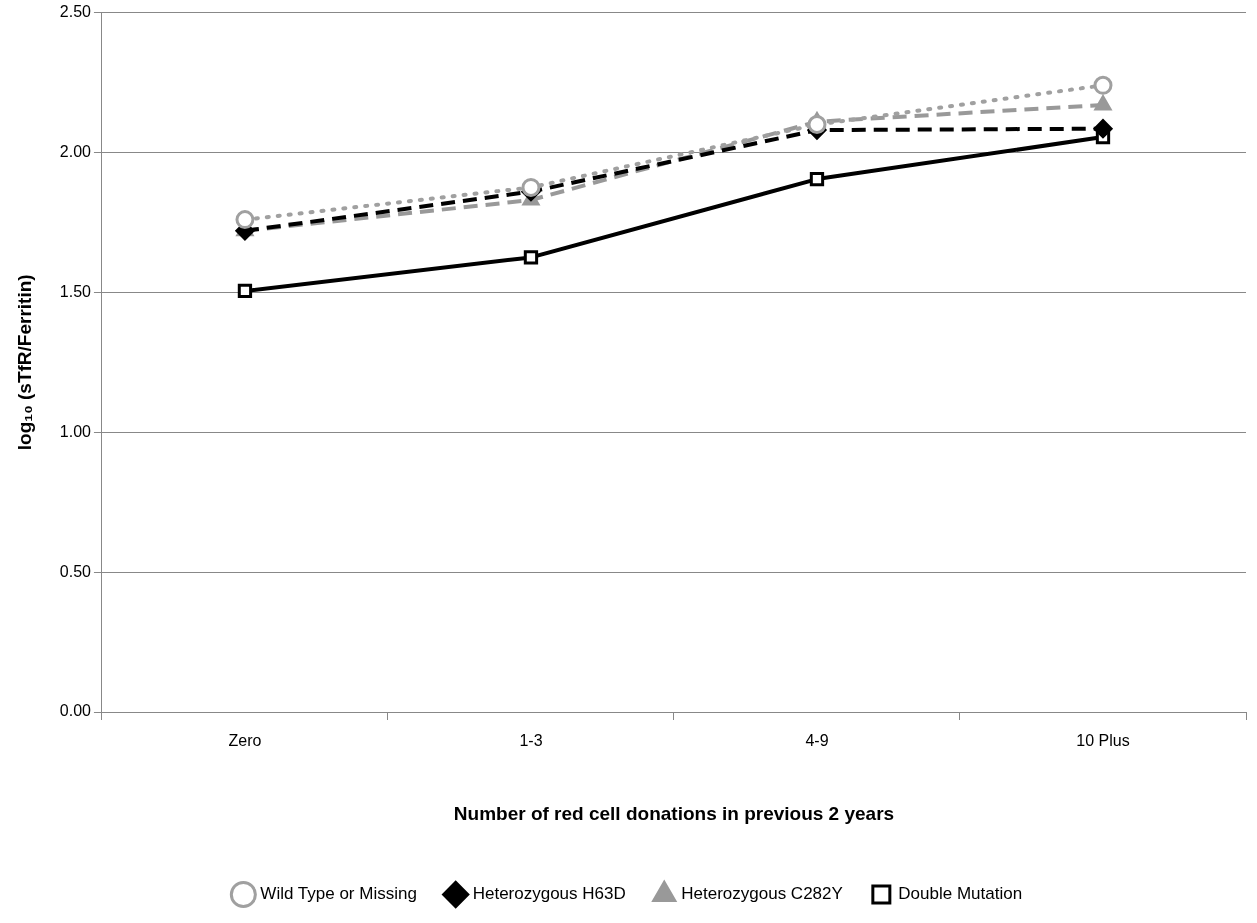  I want to click on y-tick-label: 0.50, so click(75, 571).